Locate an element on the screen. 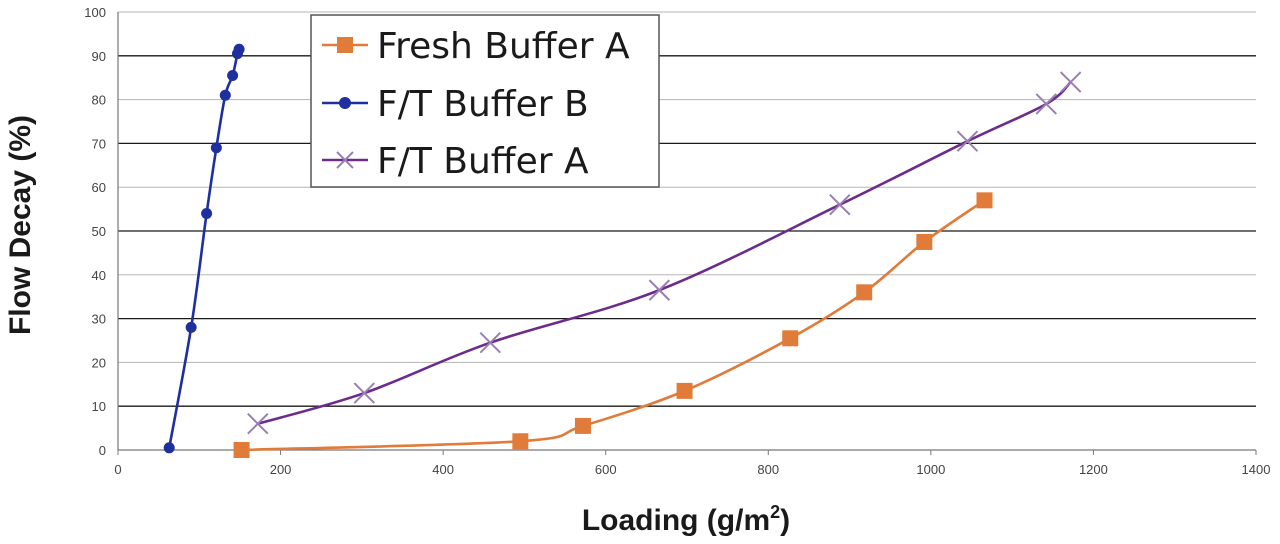 Image resolution: width=1280 pixels, height=544 pixels. legend-entry-ft-buffer-b: F/T Buffer B is located at coordinates (455, 104).